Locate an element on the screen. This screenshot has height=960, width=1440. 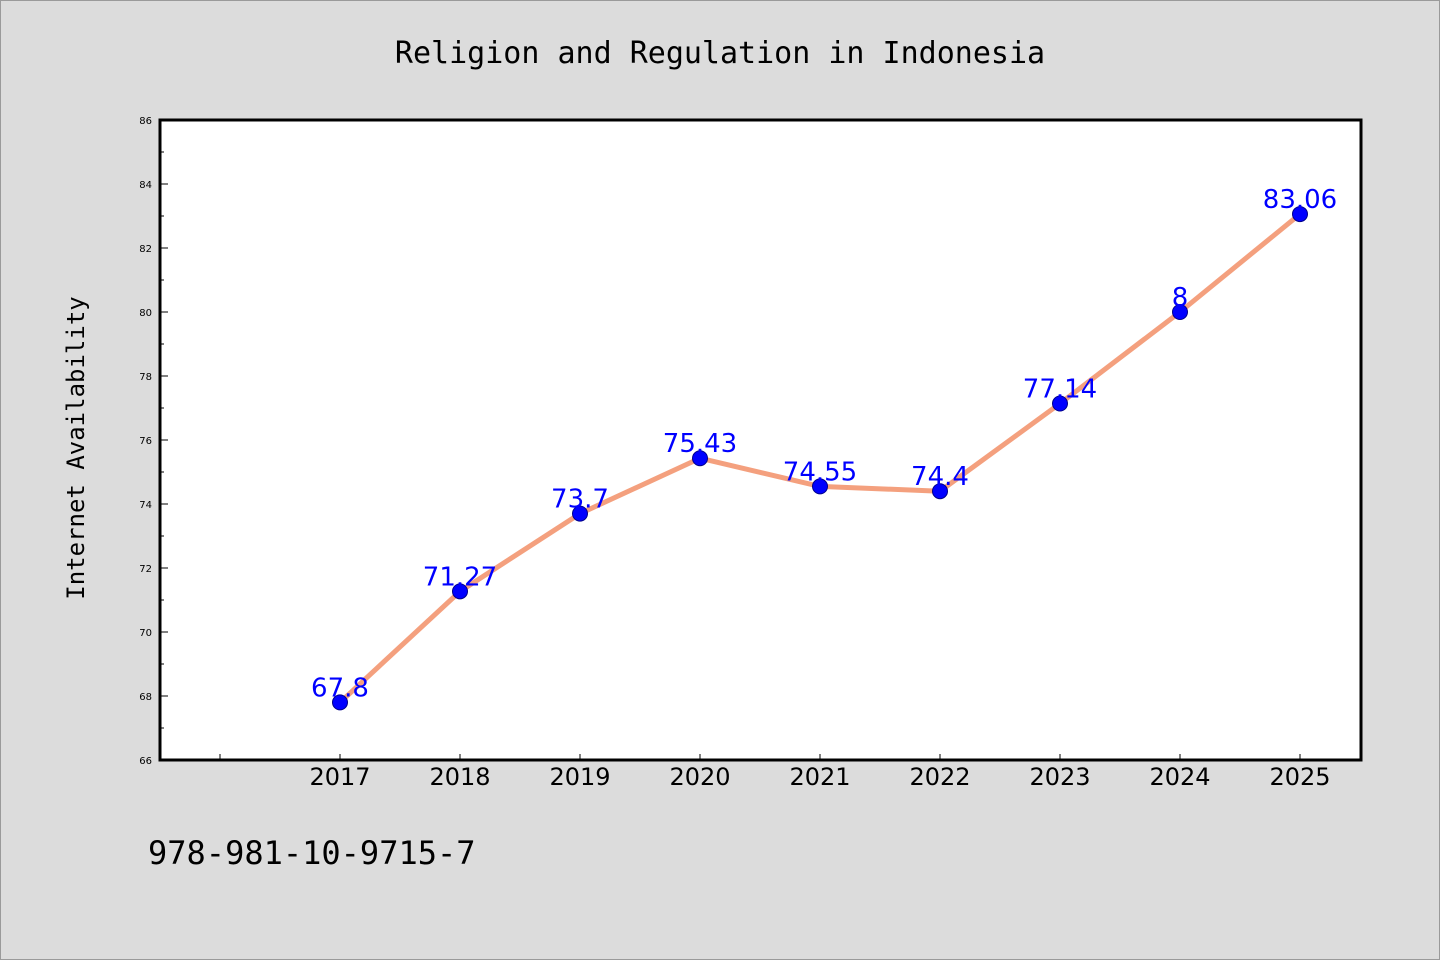
data-label: 71.27 is located at coordinates (460, 577).